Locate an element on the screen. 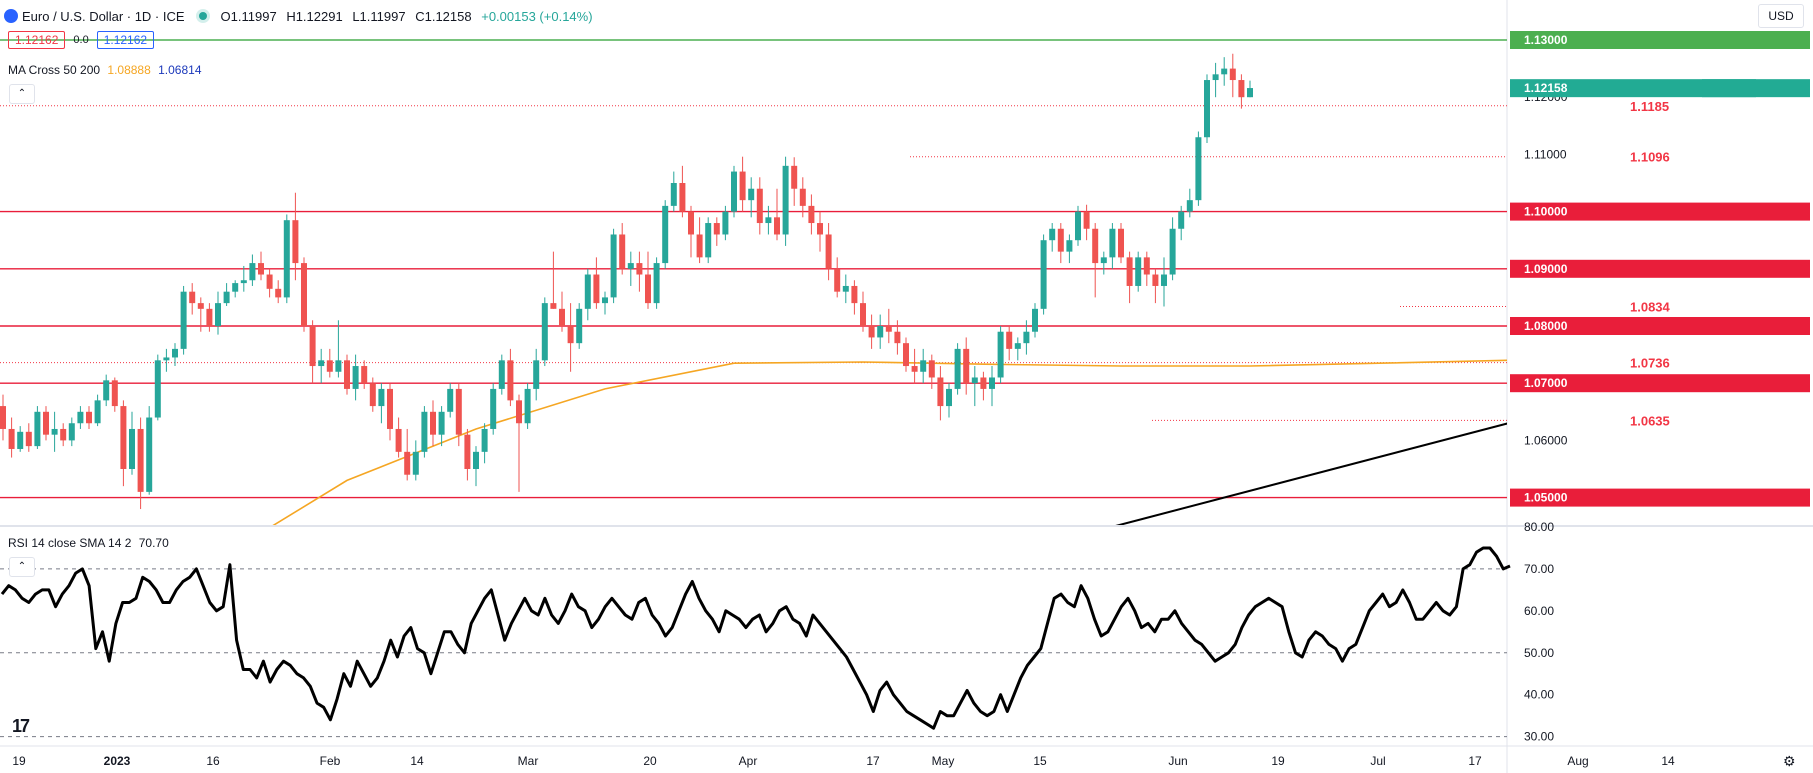  ma200-value: 1.06814 is located at coordinates (180, 70).